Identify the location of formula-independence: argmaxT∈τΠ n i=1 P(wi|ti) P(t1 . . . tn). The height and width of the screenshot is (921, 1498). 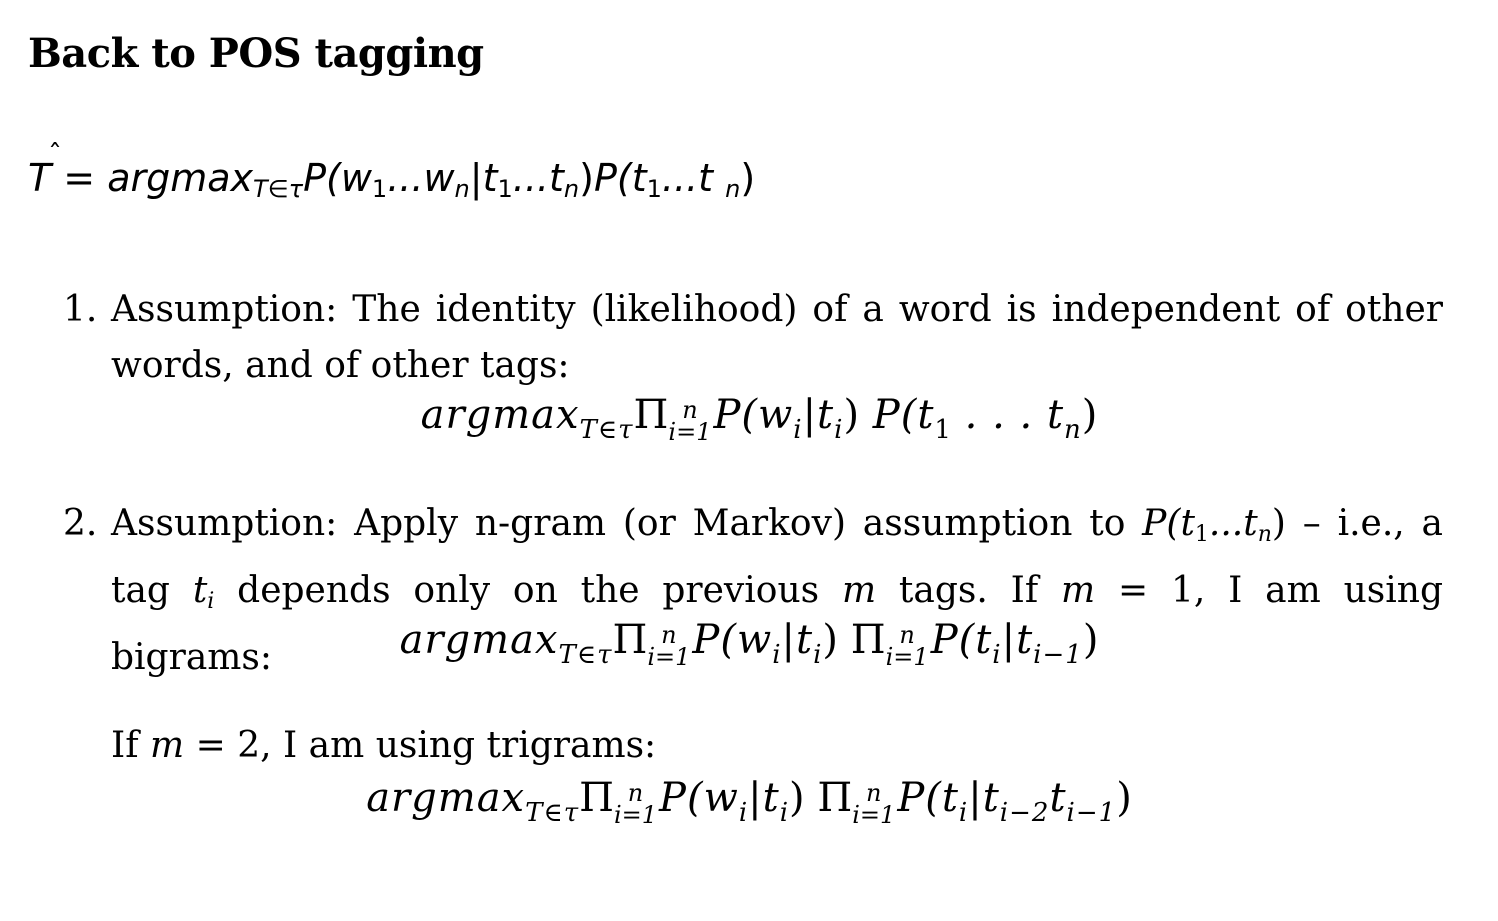
(759, 419).